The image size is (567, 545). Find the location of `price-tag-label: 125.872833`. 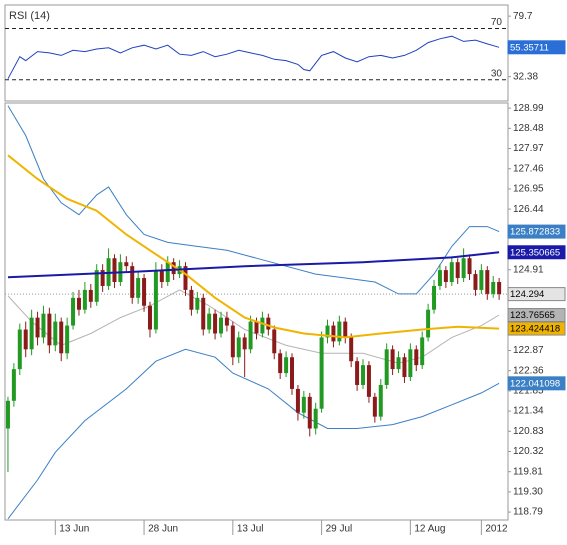

price-tag-label: 125.872833 is located at coordinates (535, 232).